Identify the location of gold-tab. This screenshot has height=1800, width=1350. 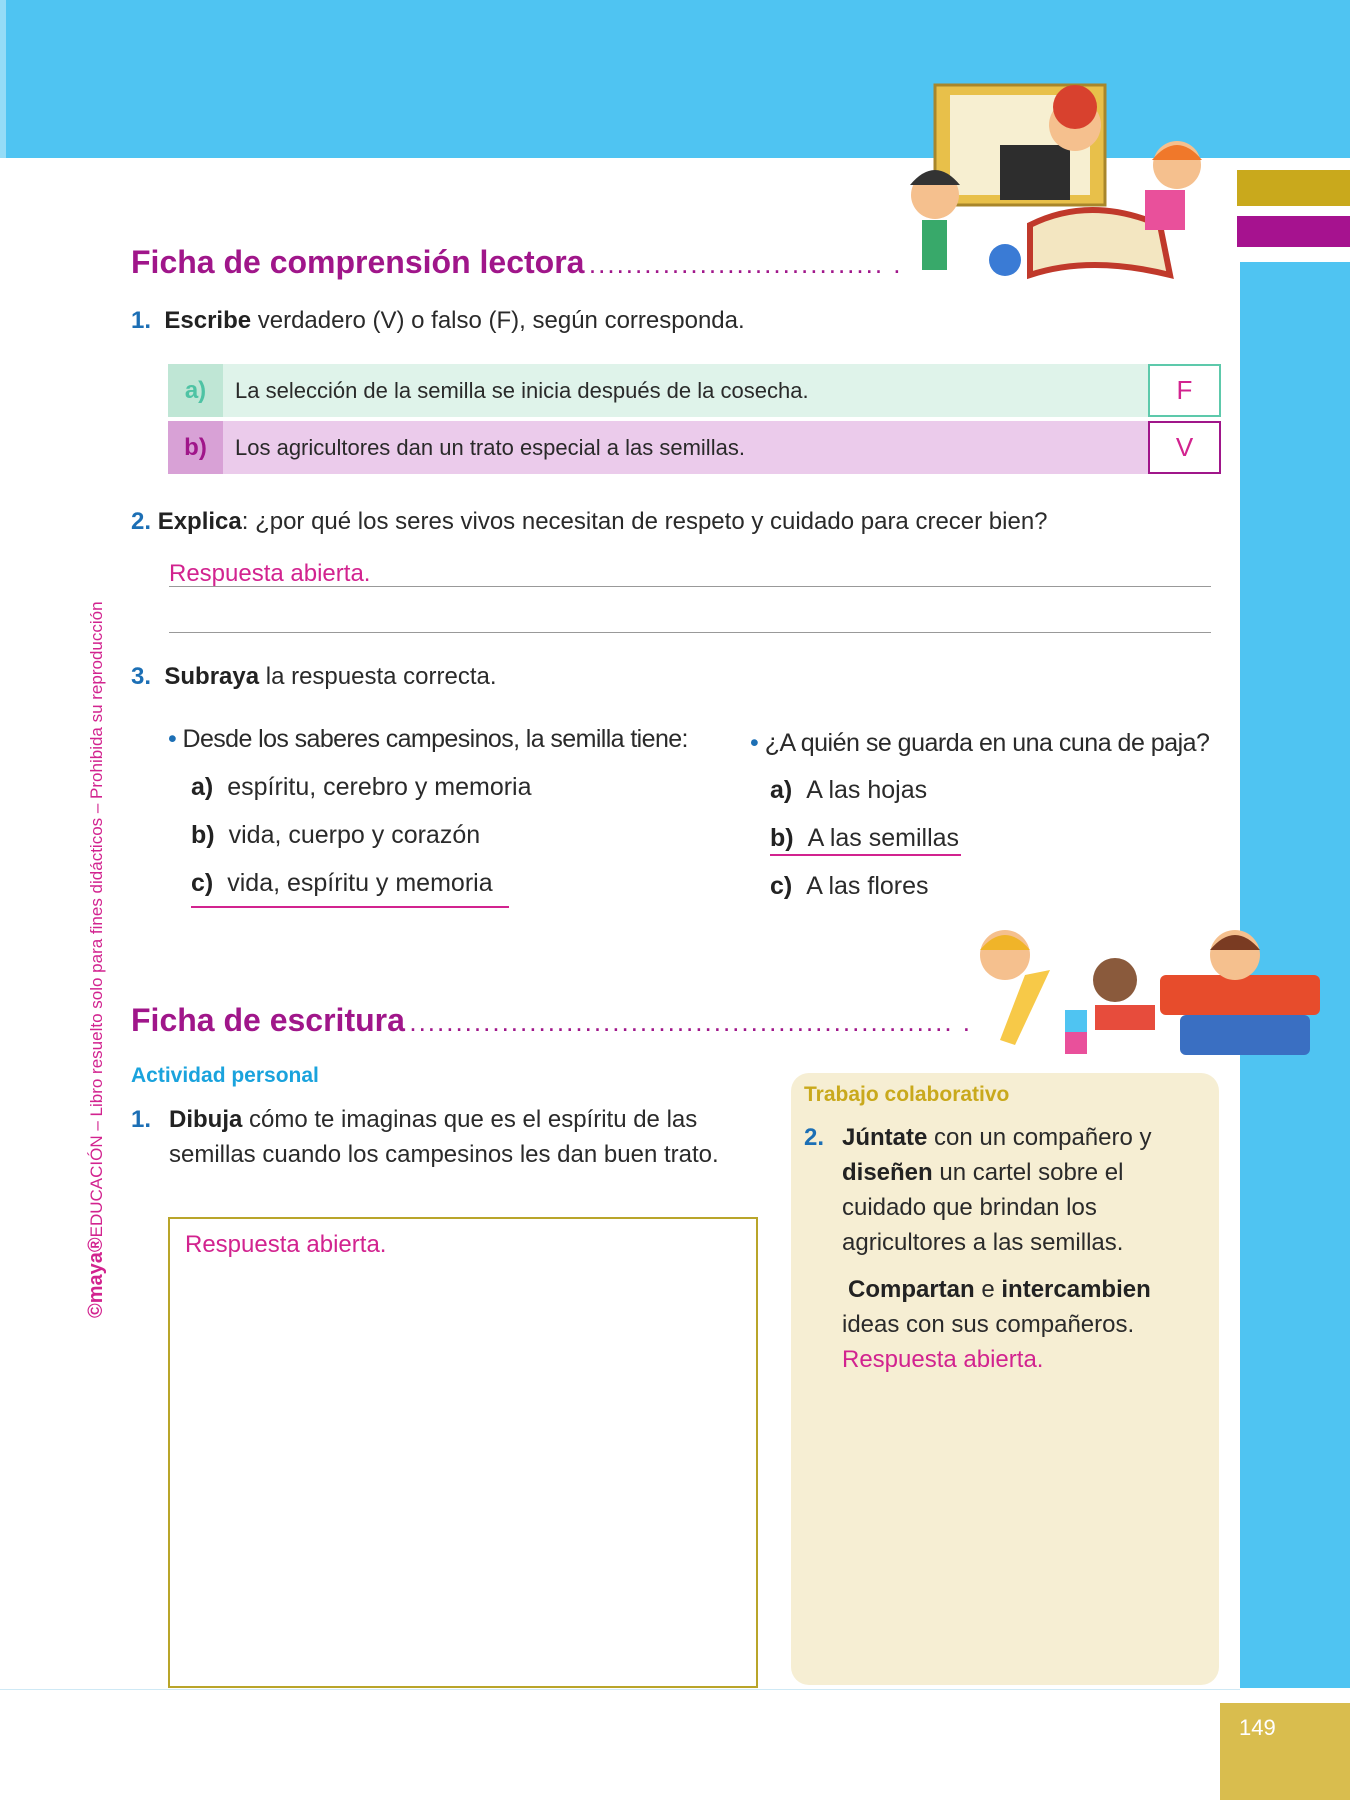
(1293, 188).